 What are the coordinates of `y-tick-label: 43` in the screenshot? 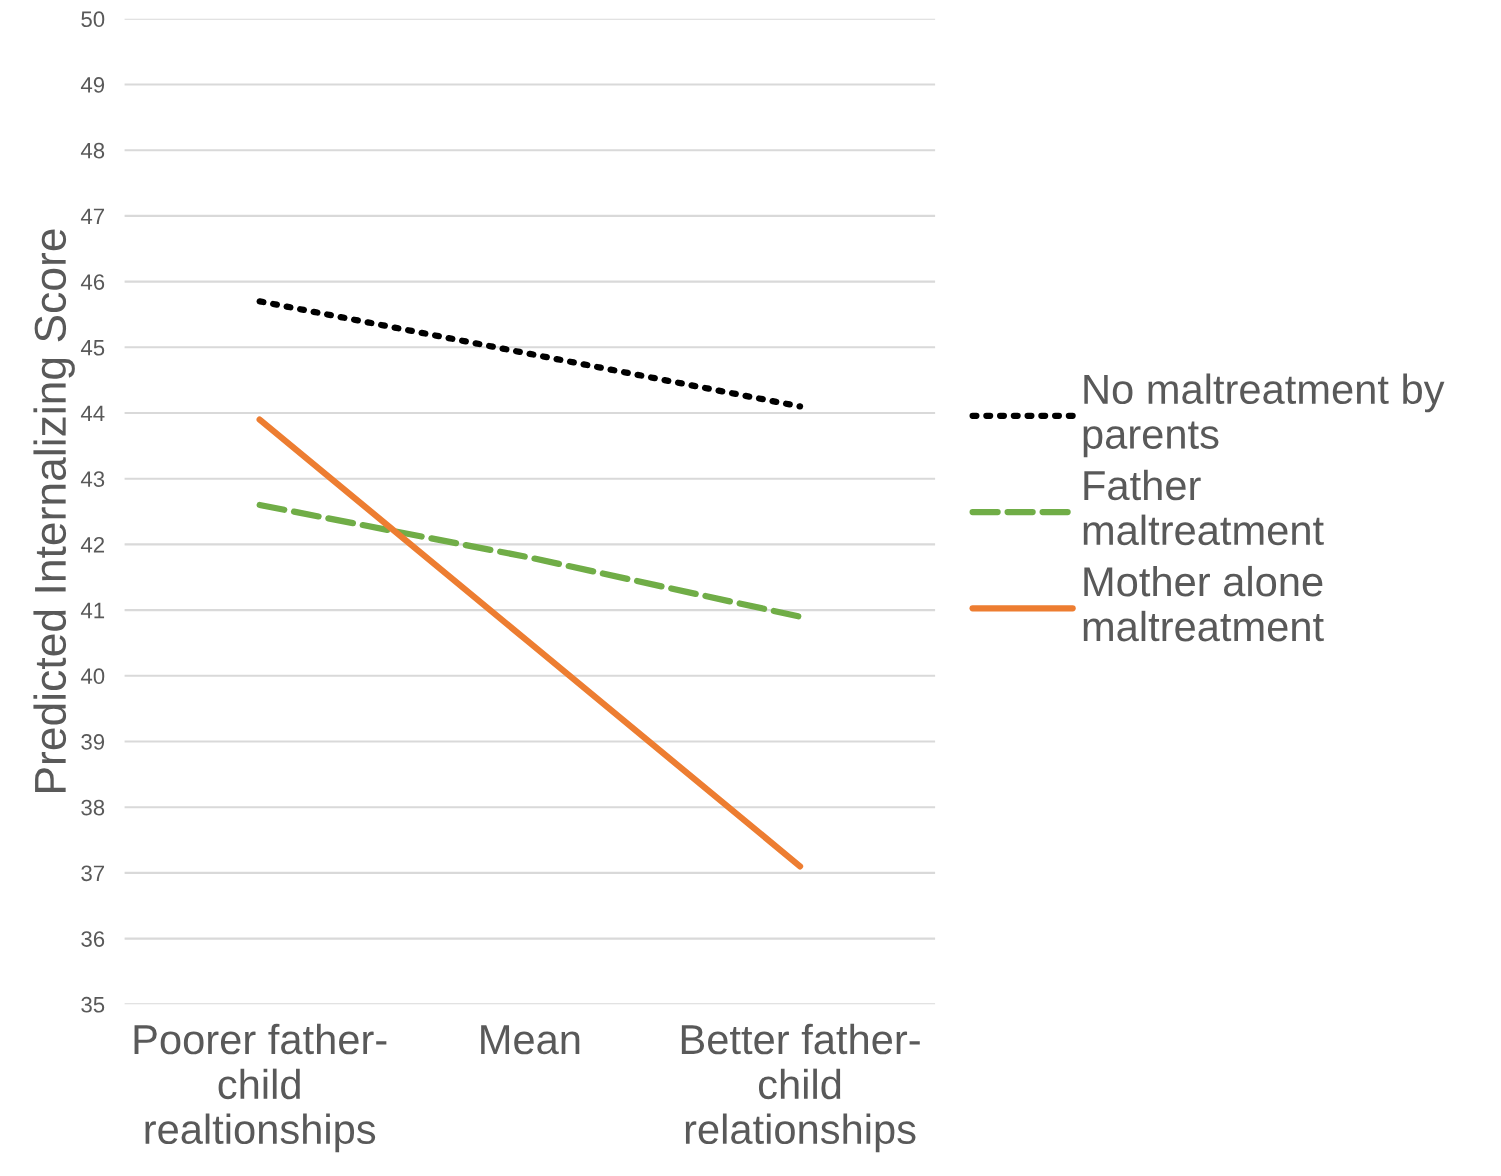 It's located at (92, 479).